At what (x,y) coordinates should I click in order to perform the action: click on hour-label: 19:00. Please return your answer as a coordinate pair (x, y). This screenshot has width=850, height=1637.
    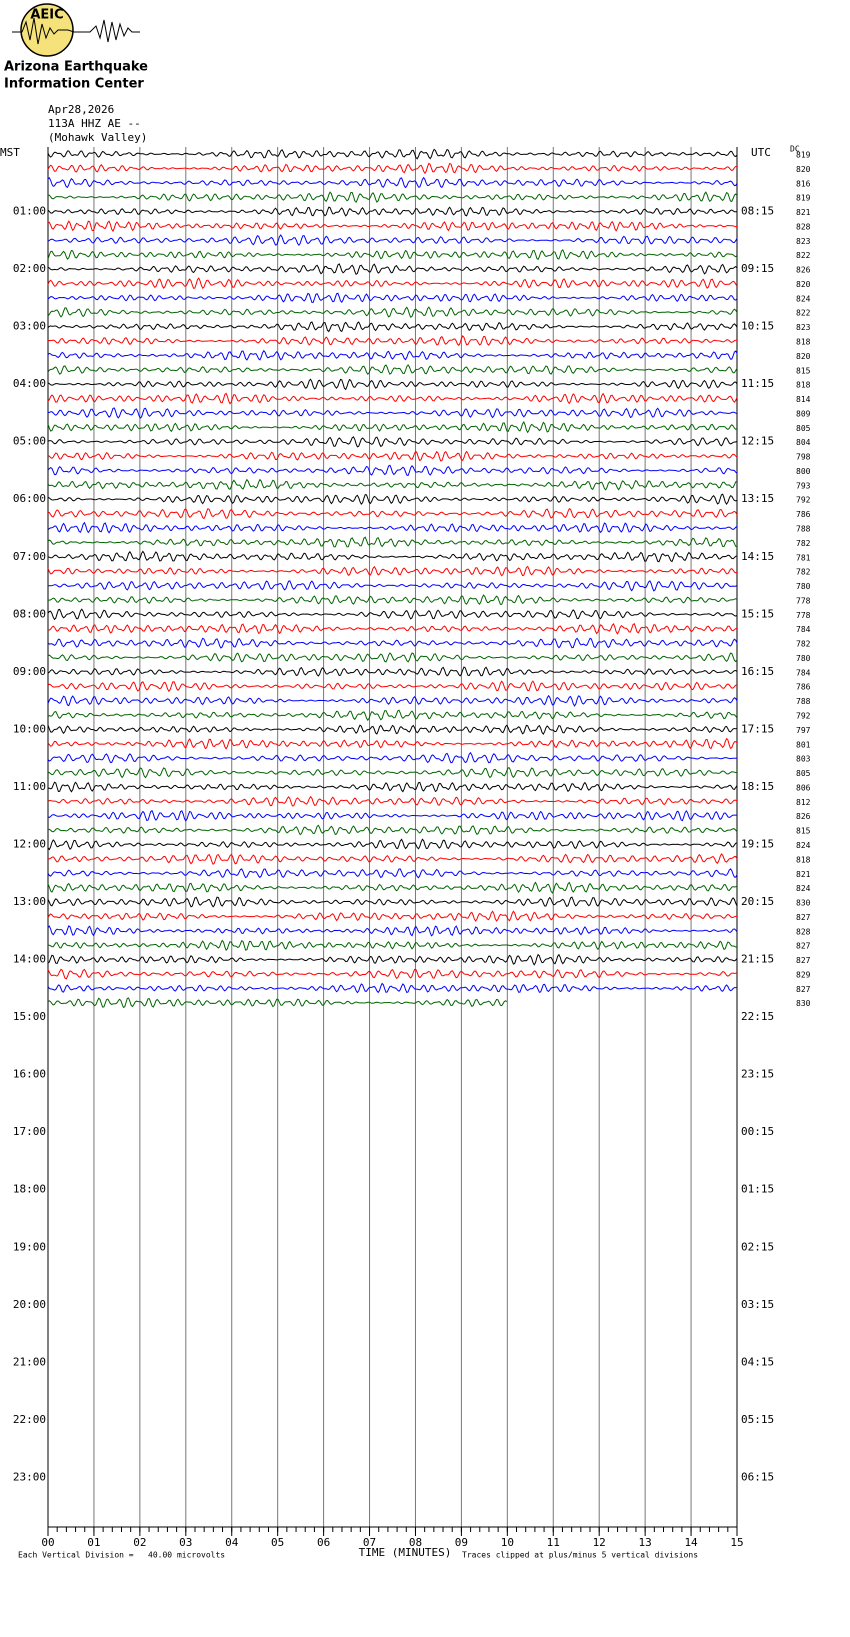
    Looking at the image, I should click on (29, 1246).